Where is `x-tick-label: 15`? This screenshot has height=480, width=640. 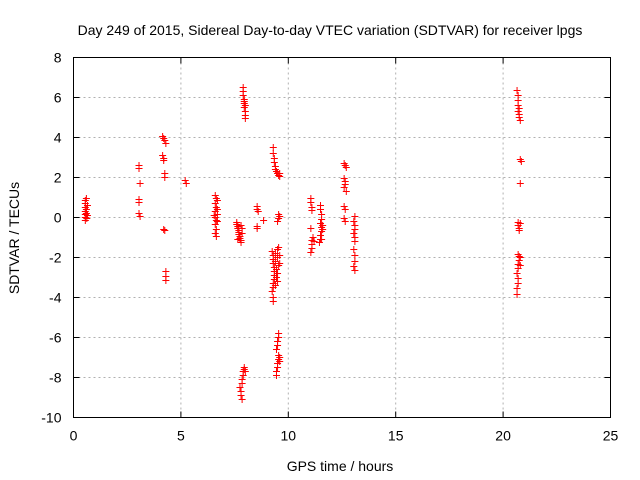
x-tick-label: 15 is located at coordinates (396, 436).